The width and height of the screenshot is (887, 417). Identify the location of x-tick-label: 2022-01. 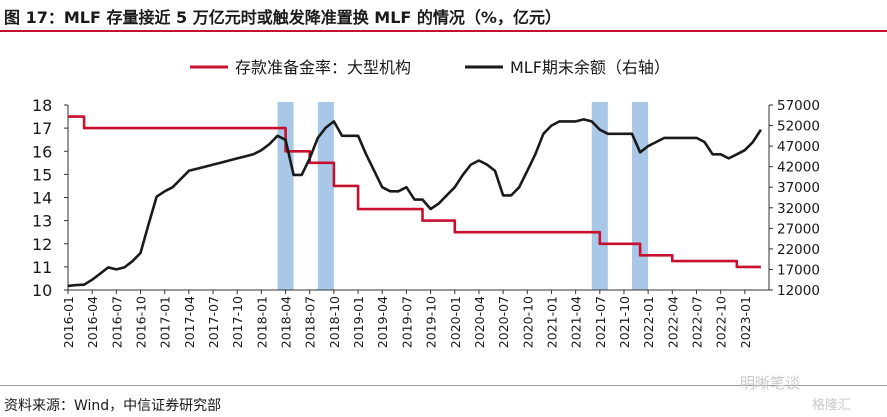
(648, 322).